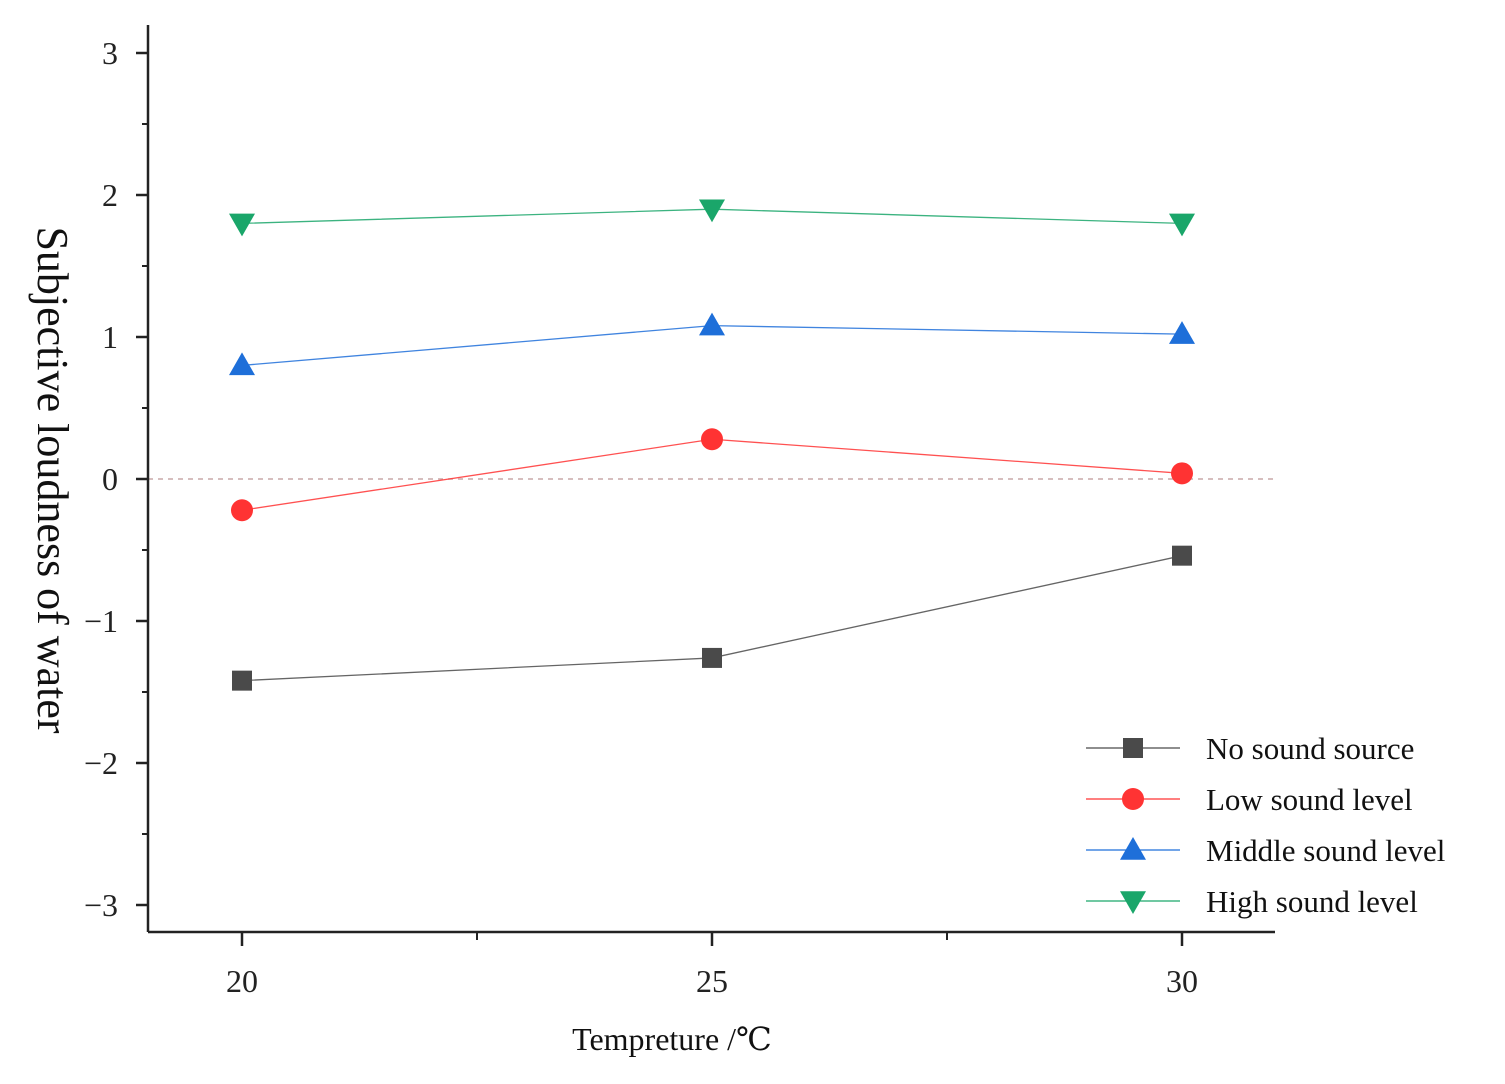 This screenshot has width=1505, height=1084. What do you see at coordinates (672, 1039) in the screenshot?
I see `x-axis-title: Tempreture /℃` at bounding box center [672, 1039].